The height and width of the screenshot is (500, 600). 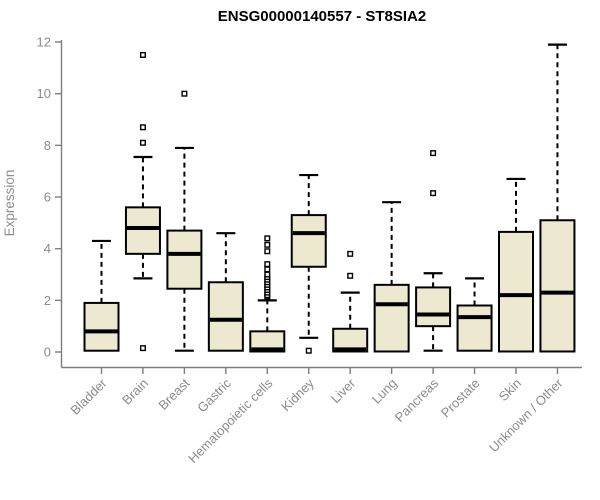 I want to click on x-tick-label-liver: Liver, so click(x=343, y=390).